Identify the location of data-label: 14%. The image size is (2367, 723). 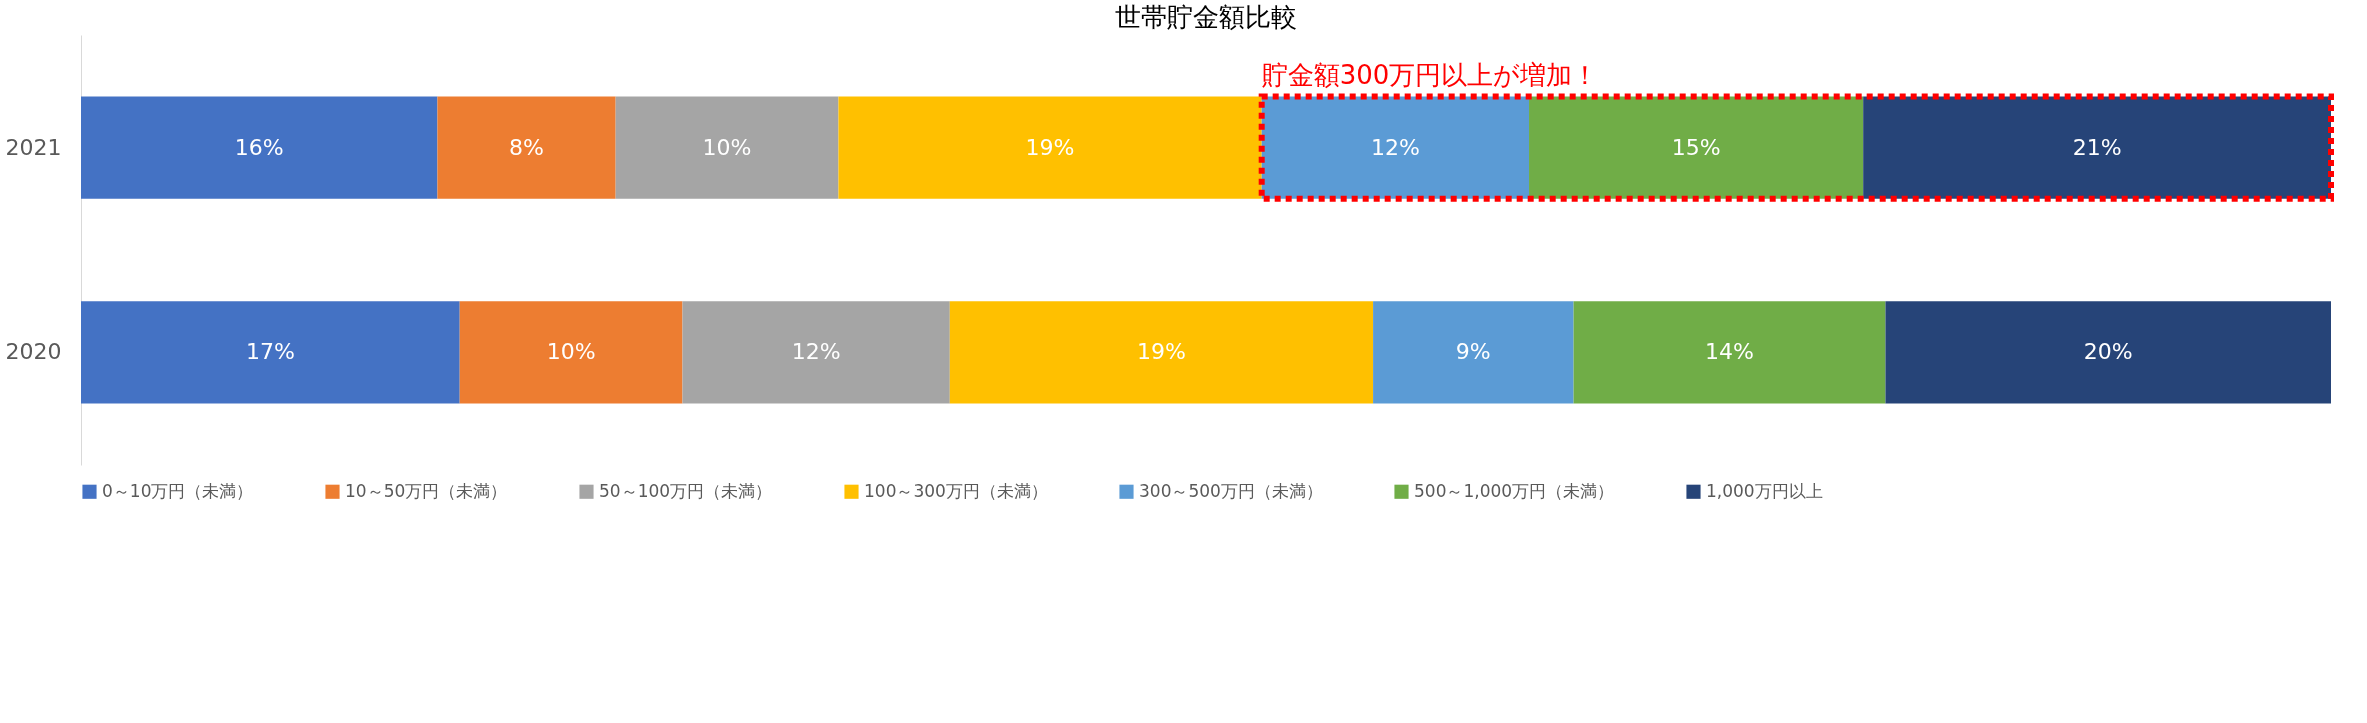
(1729, 352).